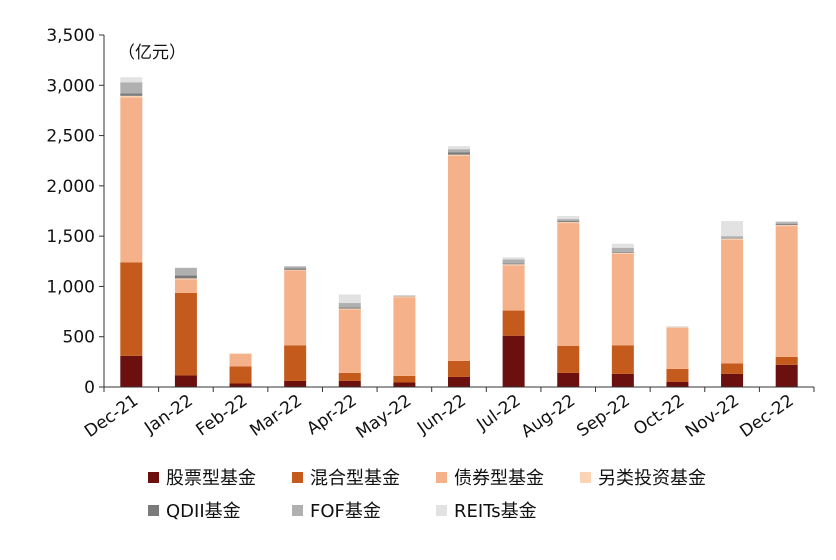  I want to click on y-tick-label: 3,500, so click(70, 36).